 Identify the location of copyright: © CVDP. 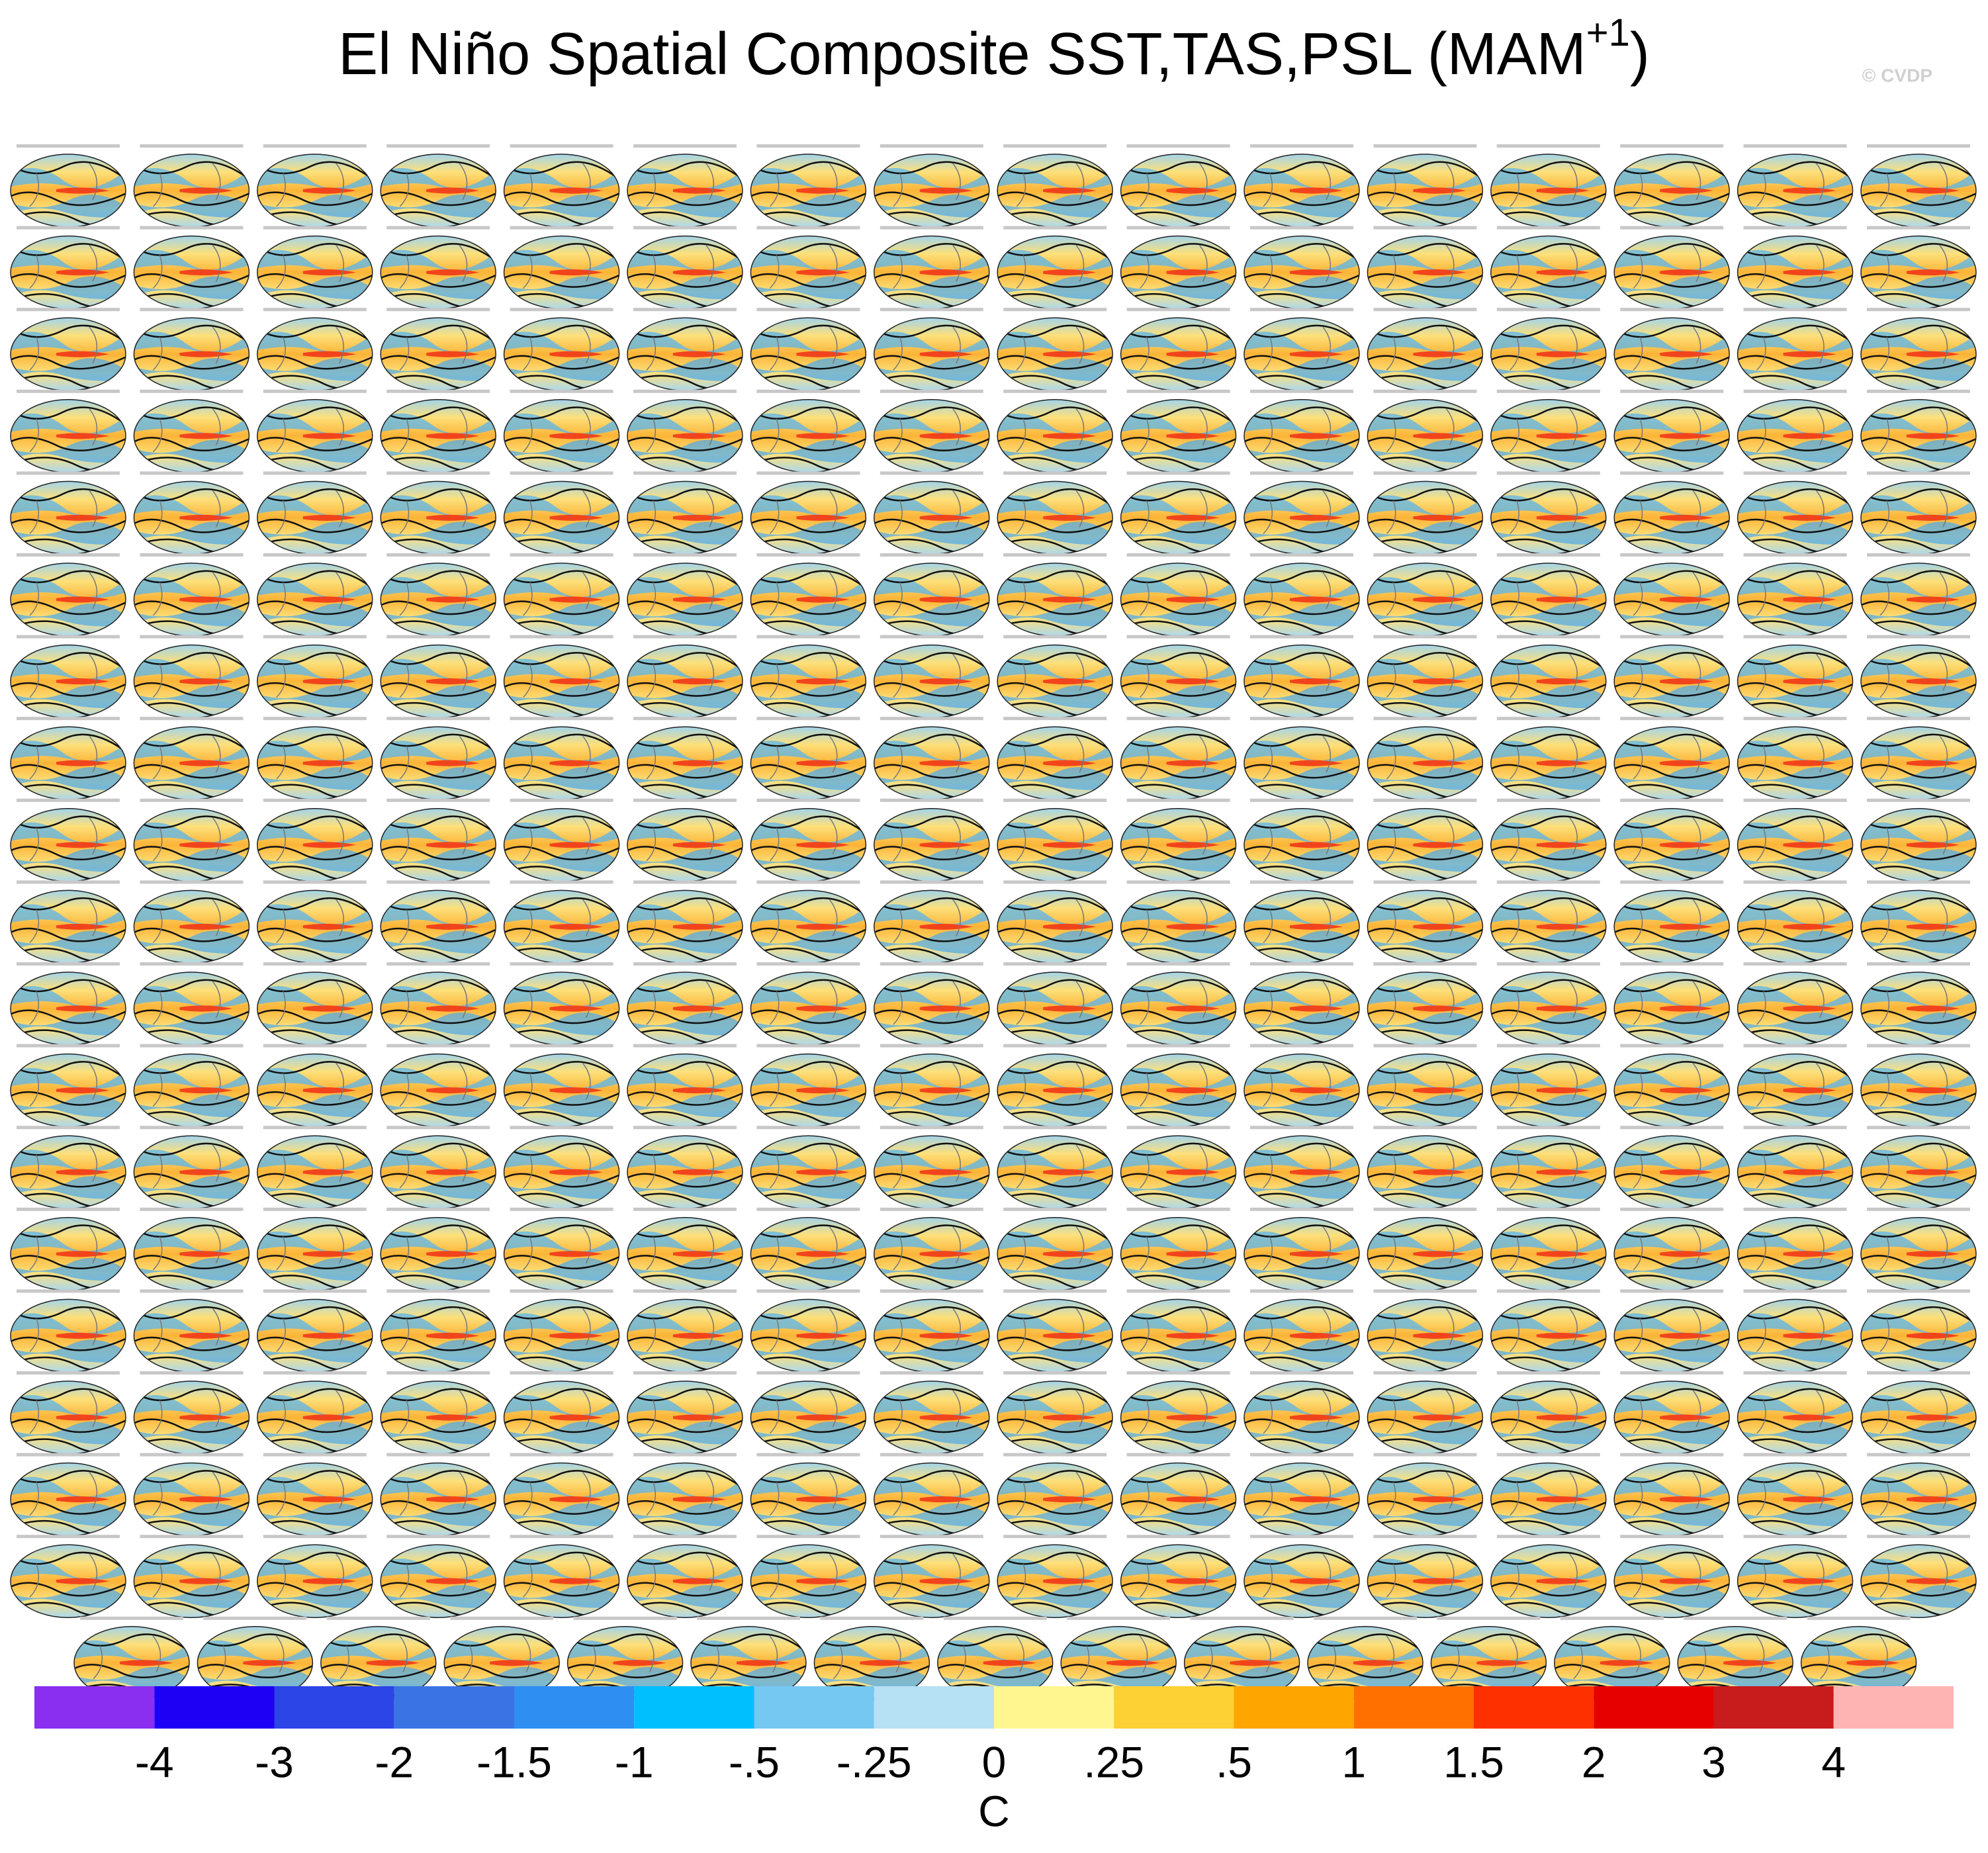
(1897, 75).